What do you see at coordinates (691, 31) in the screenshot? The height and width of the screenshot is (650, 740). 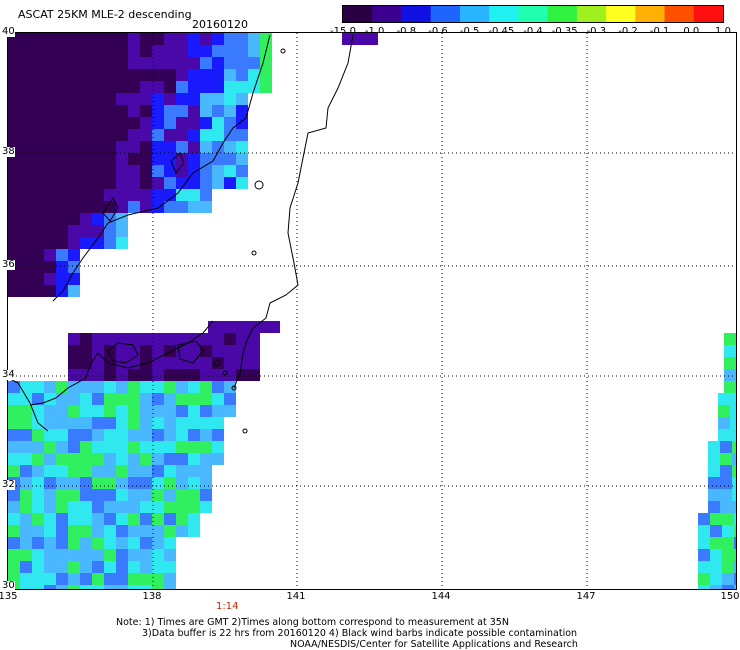 I see `colorbar-label: 0.0` at bounding box center [691, 31].